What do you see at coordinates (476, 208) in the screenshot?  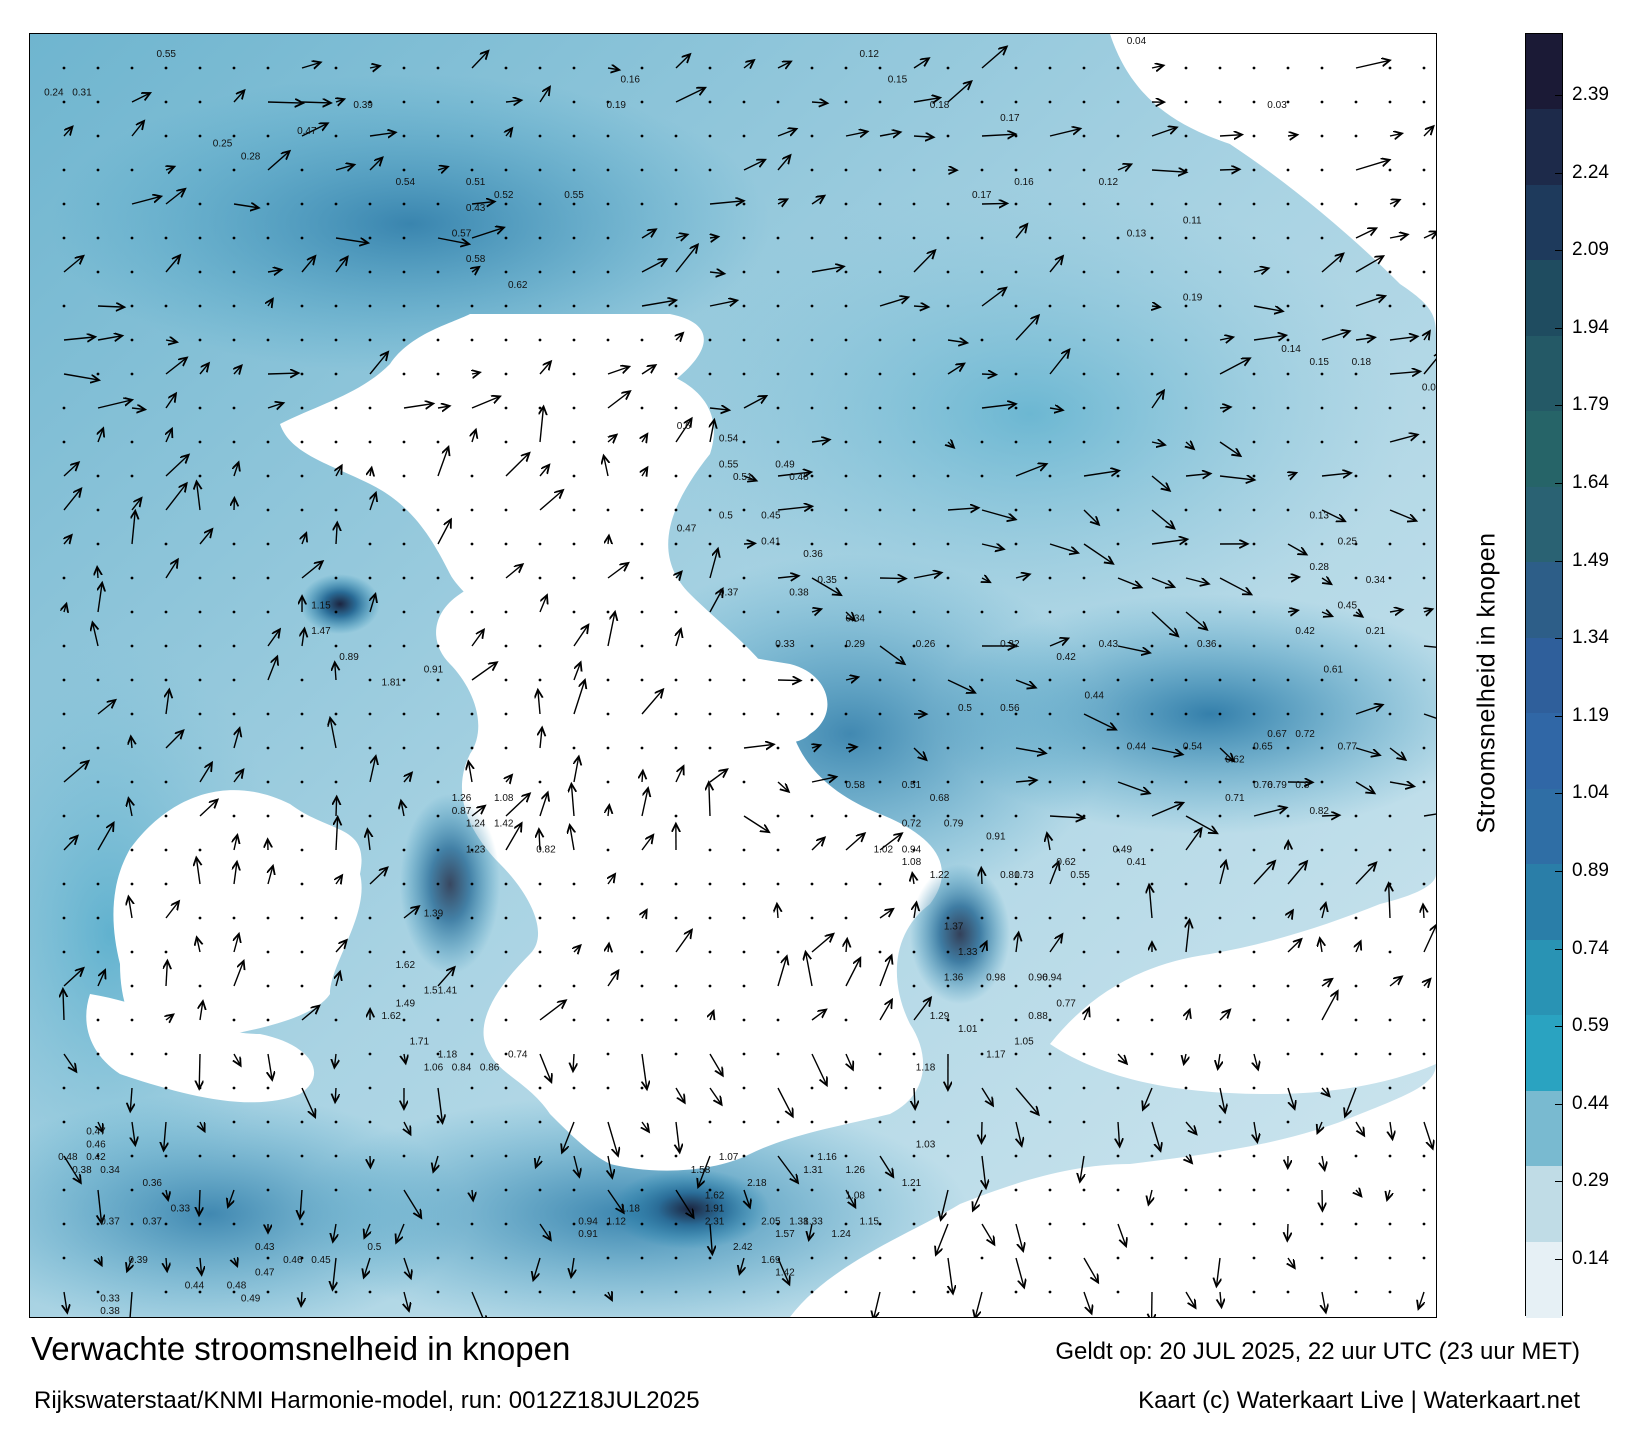 I see `velocity-label: 0.43` at bounding box center [476, 208].